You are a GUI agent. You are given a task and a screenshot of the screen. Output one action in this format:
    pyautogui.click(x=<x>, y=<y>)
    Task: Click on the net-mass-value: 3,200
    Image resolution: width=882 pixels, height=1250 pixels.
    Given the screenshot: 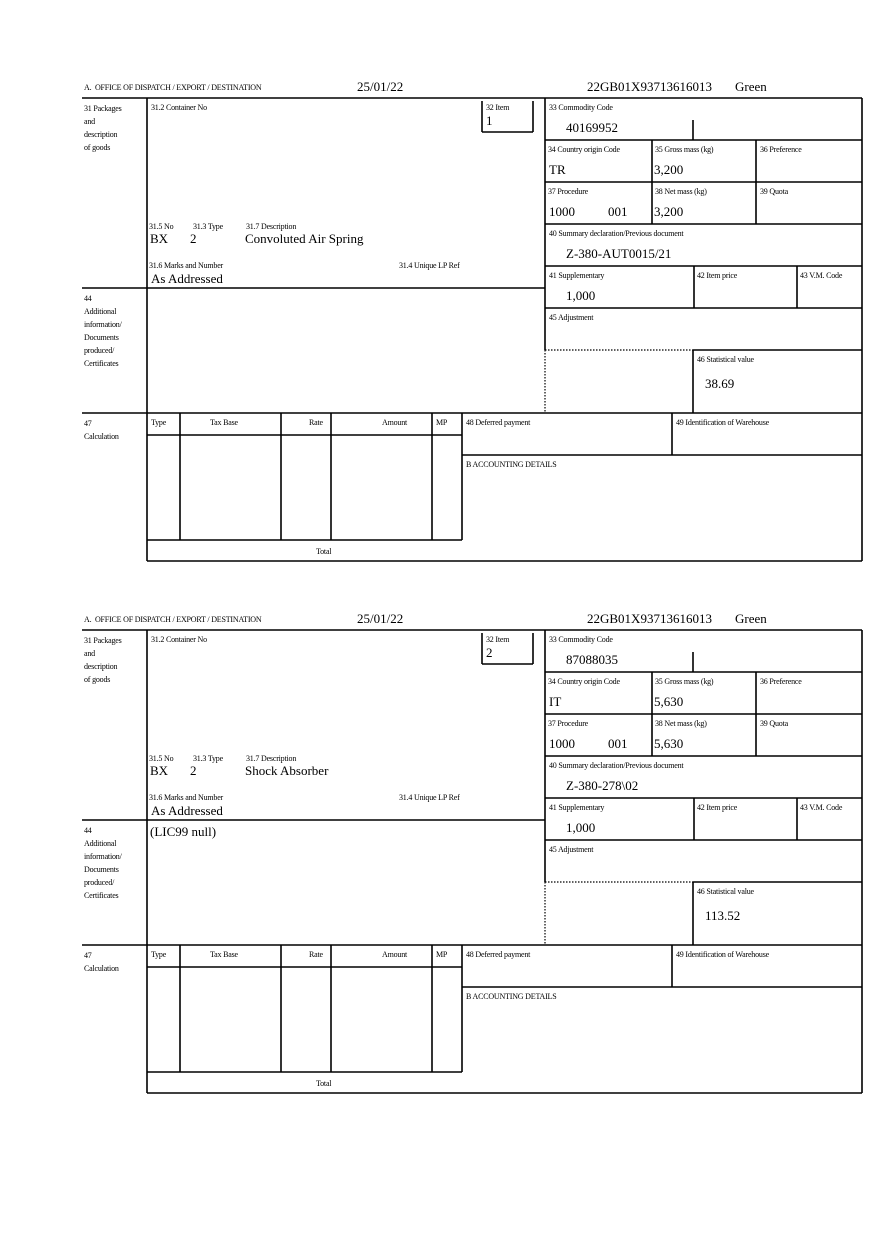 What is the action you would take?
    pyautogui.click(x=669, y=211)
    